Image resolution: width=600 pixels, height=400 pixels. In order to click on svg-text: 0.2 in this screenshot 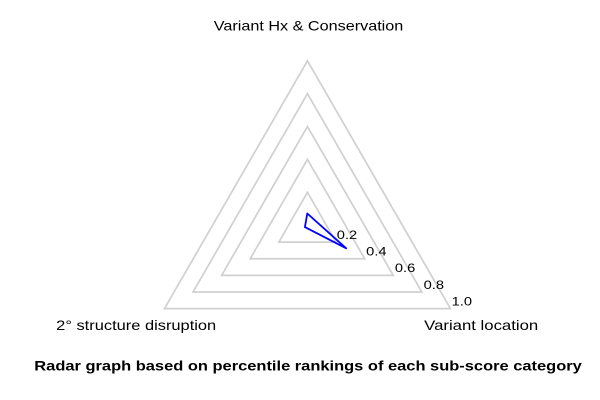, I will do `click(347, 235)`.